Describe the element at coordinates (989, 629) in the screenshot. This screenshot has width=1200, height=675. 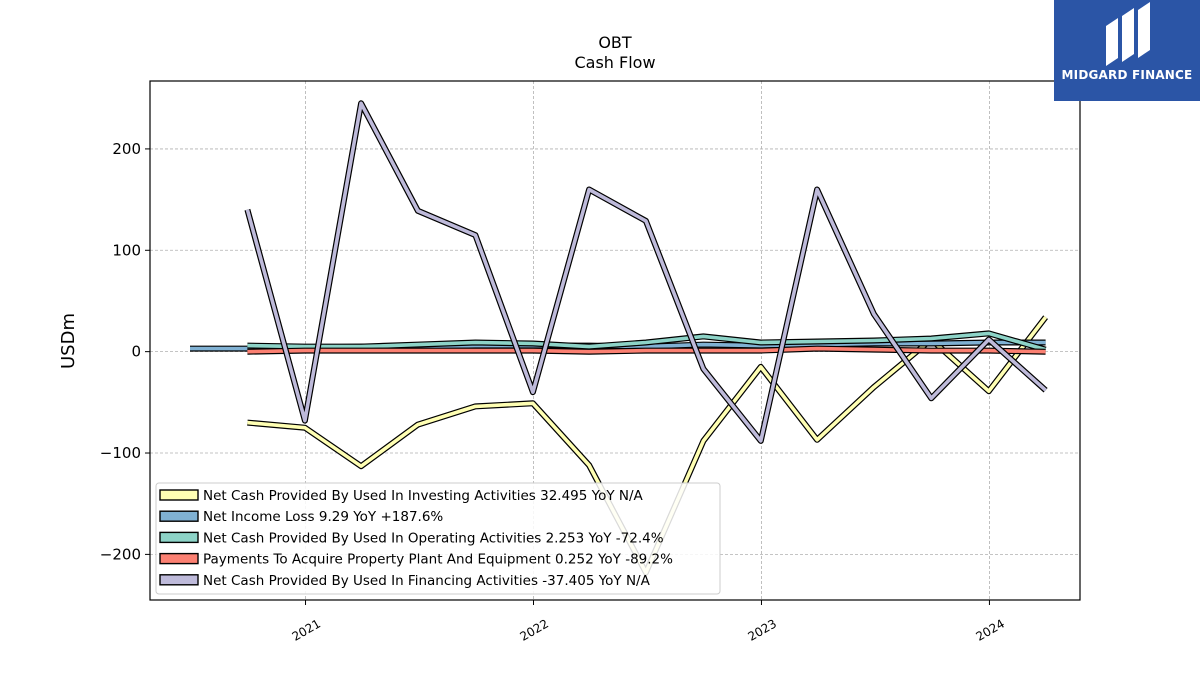
I see `x-tick-label: 2024` at that location.